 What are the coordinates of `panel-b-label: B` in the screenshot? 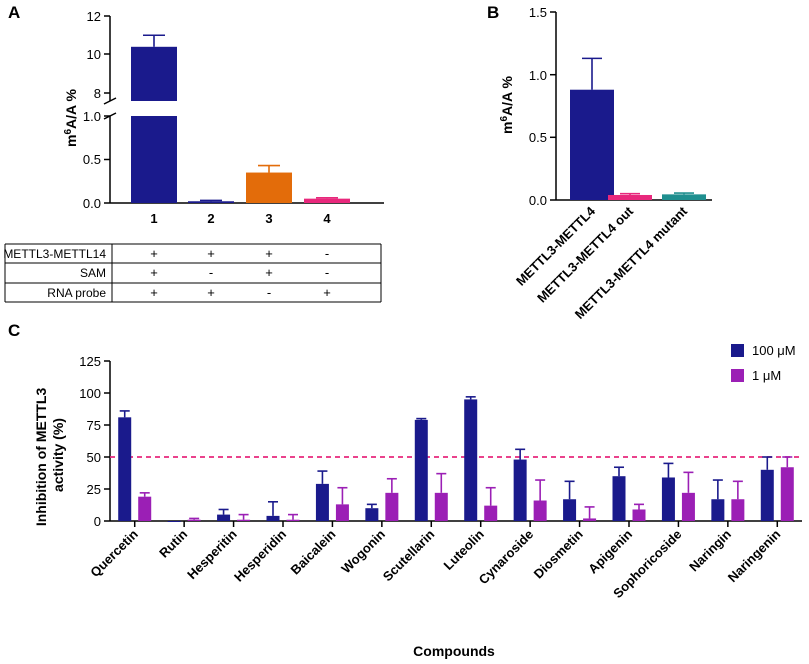 It's located at (493, 12).